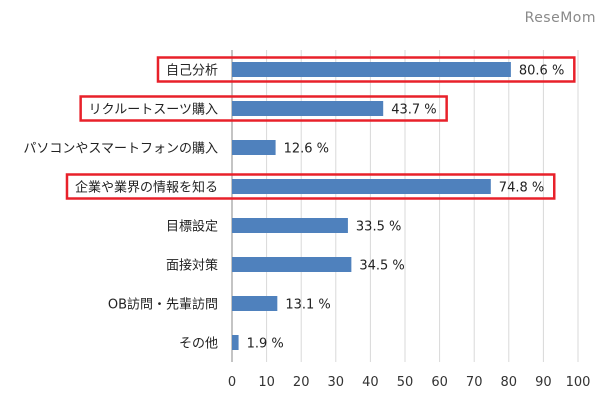  I want to click on category-label: リクルートスーツ購入, so click(153, 110).